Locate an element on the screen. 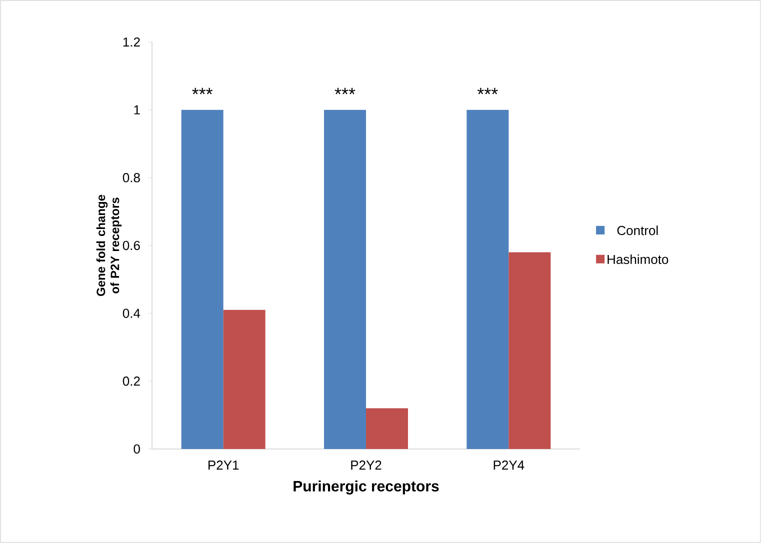 The width and height of the screenshot is (761, 543). y-tick-label: 0.2 is located at coordinates (131, 381).